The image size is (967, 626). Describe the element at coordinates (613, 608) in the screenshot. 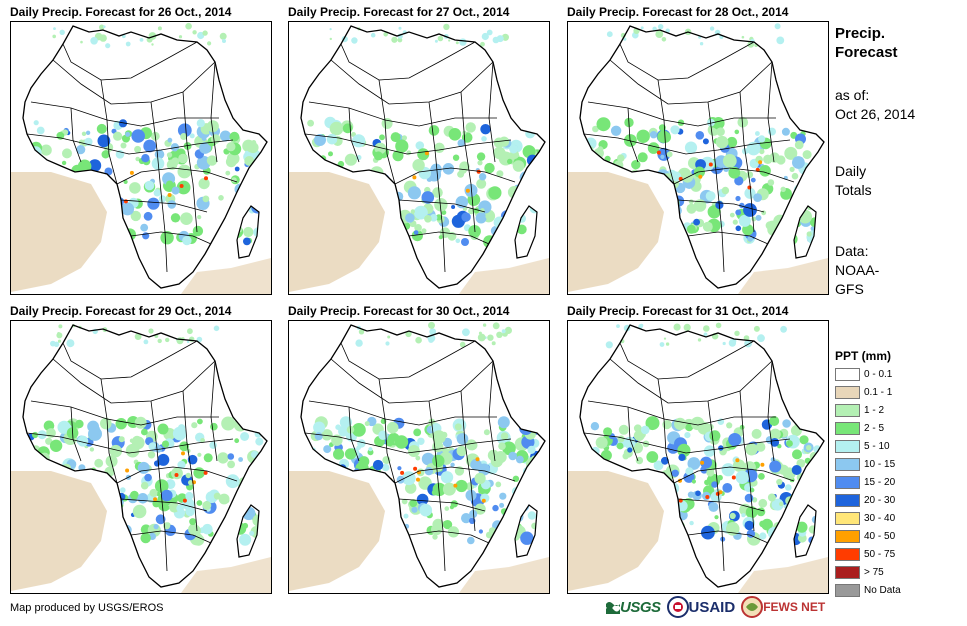

I see `usgs-wave-icon` at that location.